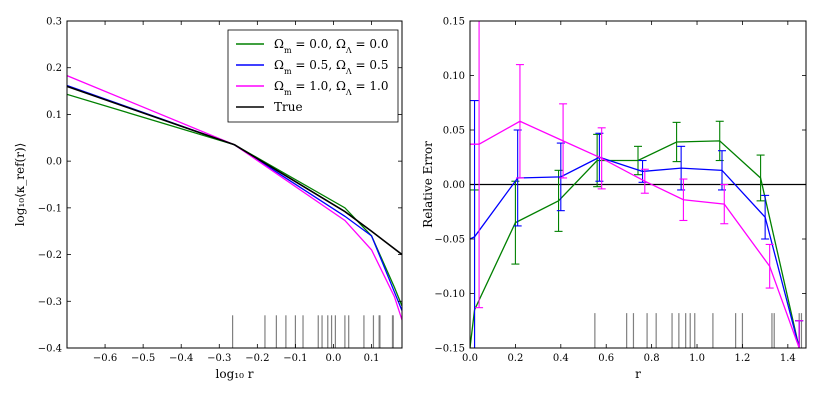  I want to click on y-tick-label: −0.05, so click(449, 240).